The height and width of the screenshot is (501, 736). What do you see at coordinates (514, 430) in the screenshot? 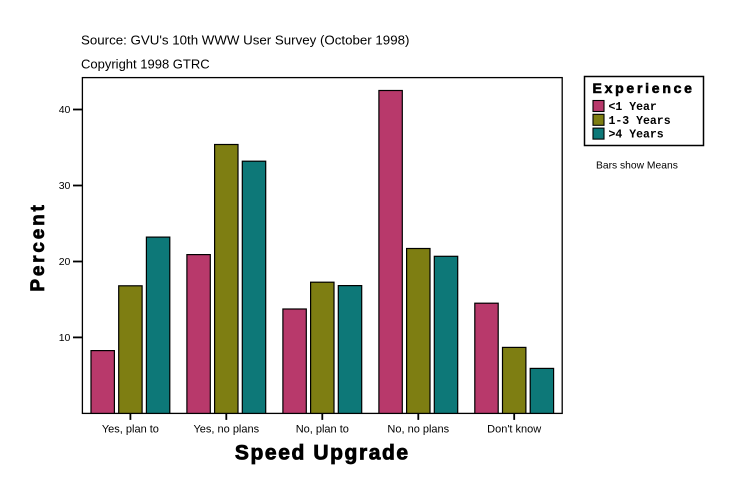
I see `svg-text: Don't know` at bounding box center [514, 430].